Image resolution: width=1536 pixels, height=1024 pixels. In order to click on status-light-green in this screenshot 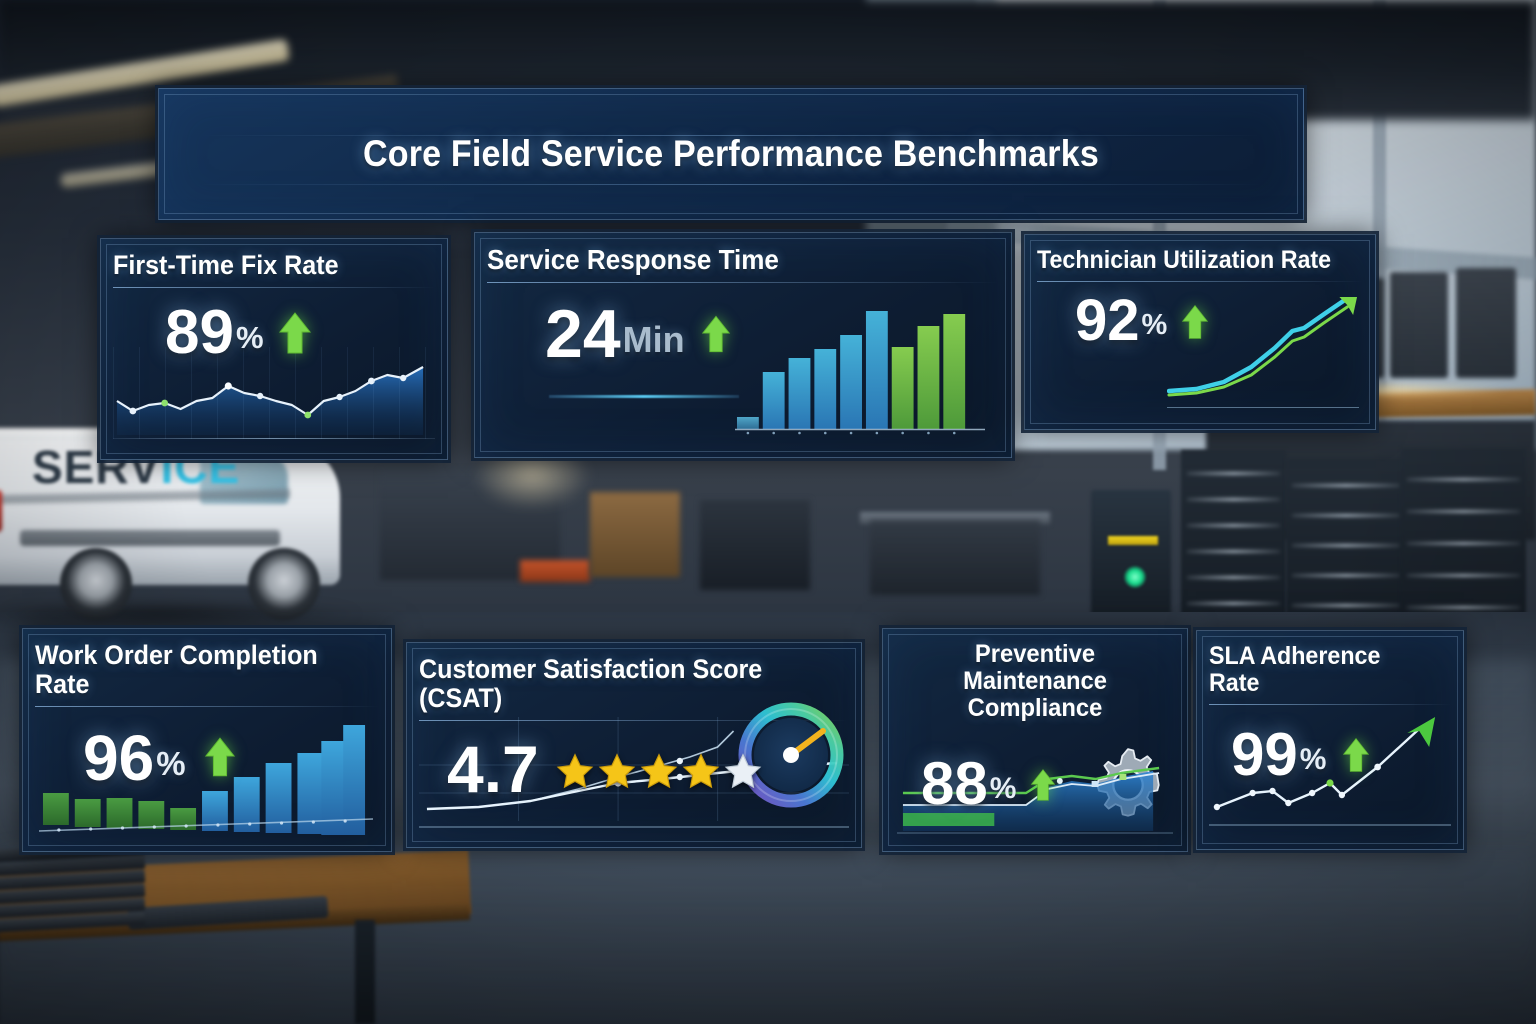, I will do `click(1135, 577)`.